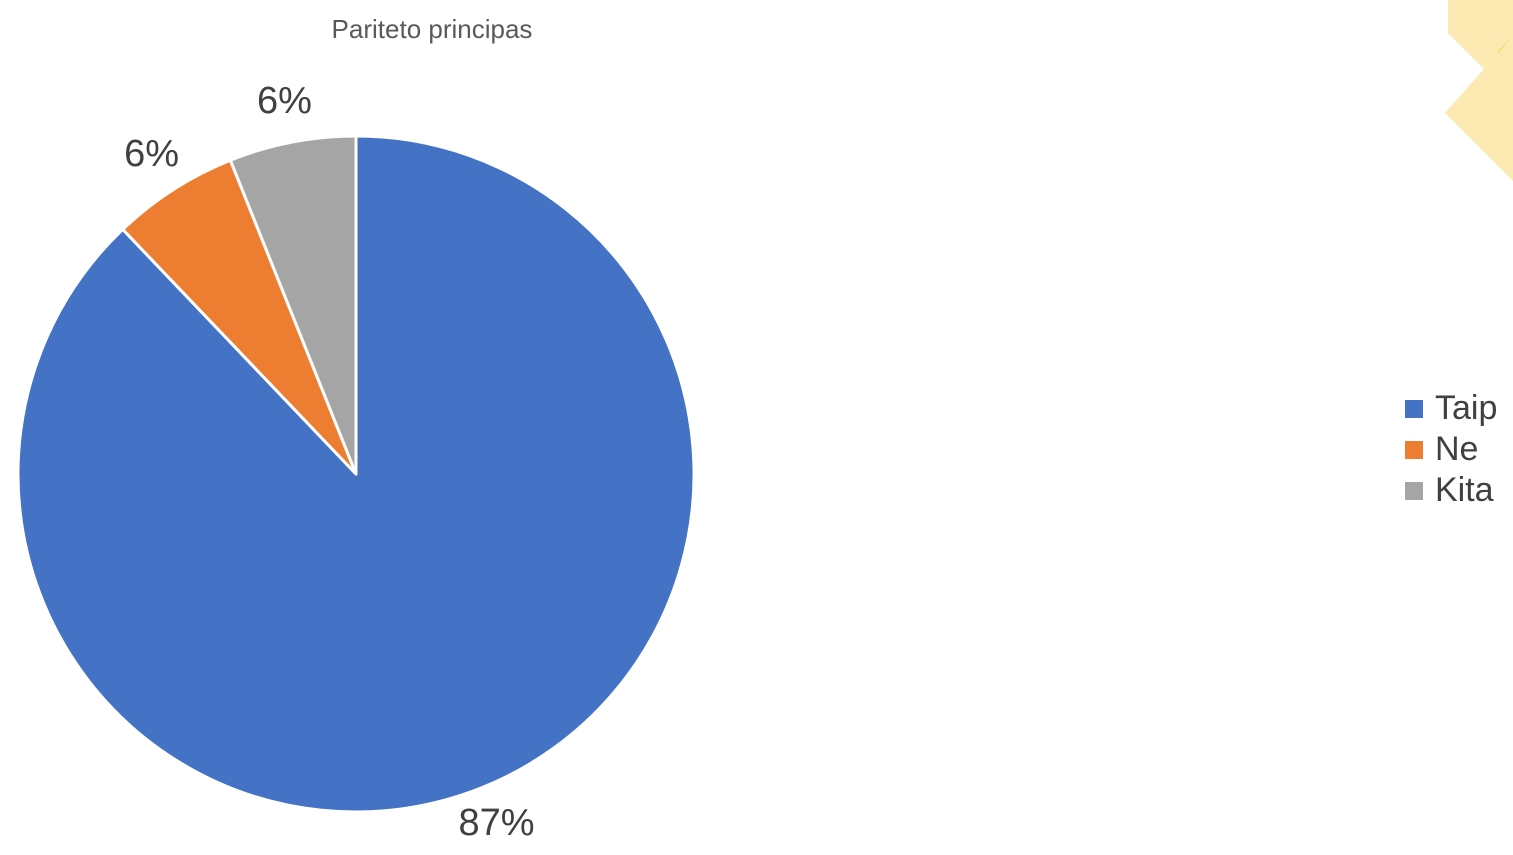 The height and width of the screenshot is (855, 1513). I want to click on legend-item-kita: Kita, so click(1451, 490).